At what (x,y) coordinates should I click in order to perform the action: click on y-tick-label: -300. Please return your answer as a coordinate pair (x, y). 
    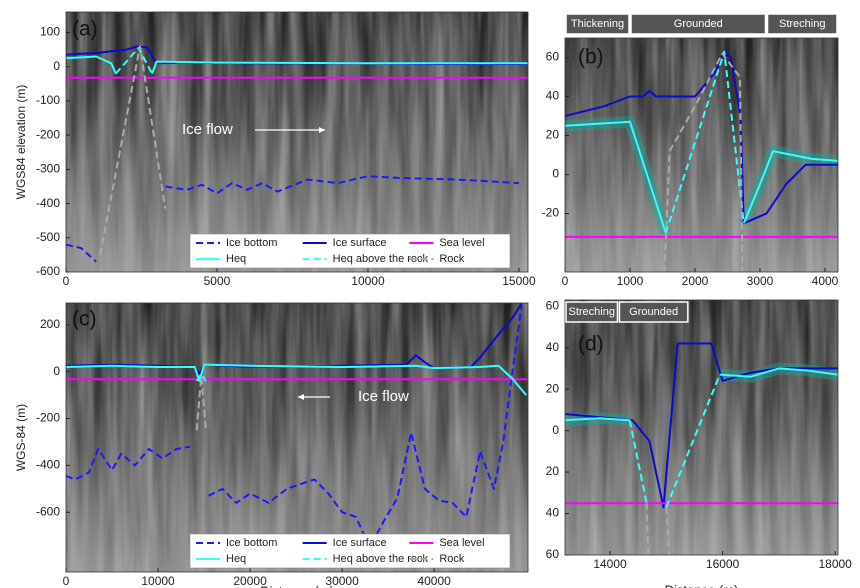
    Looking at the image, I should click on (48, 169).